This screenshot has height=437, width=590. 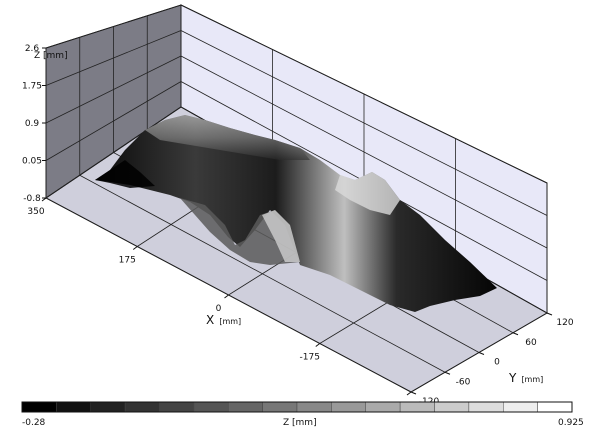 I want to click on surface-front-bump, so click(x=281, y=236).